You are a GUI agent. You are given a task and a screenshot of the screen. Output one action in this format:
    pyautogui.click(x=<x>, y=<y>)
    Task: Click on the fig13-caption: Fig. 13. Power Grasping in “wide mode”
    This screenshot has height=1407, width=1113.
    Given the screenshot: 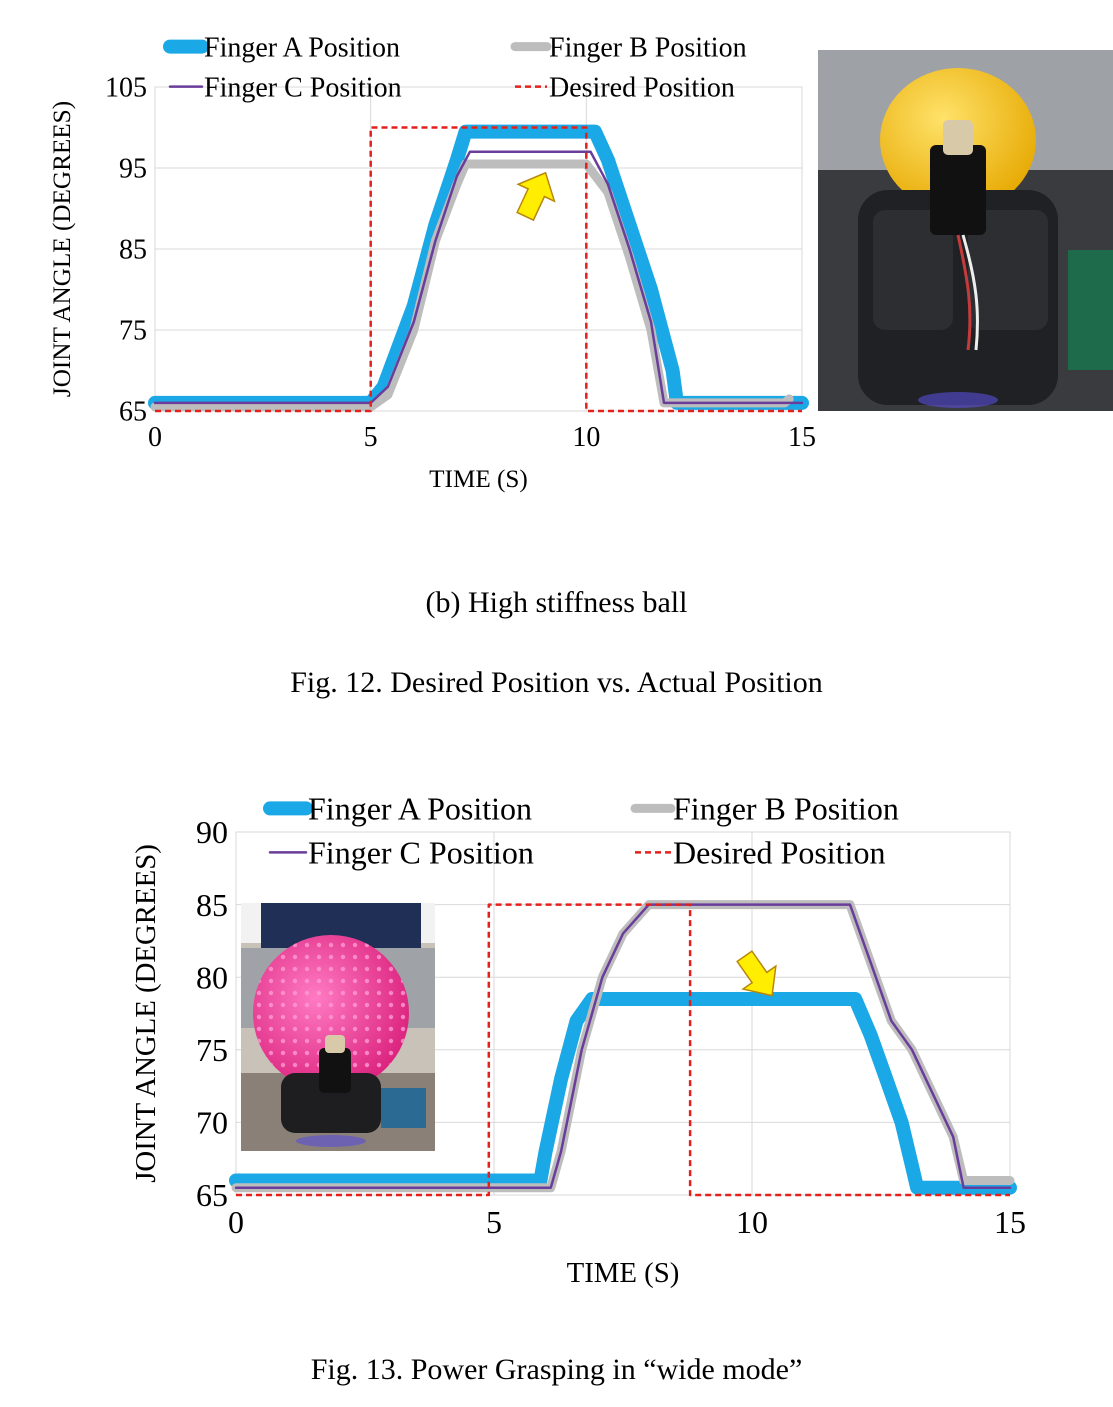 What is the action you would take?
    pyautogui.click(x=556, y=1369)
    